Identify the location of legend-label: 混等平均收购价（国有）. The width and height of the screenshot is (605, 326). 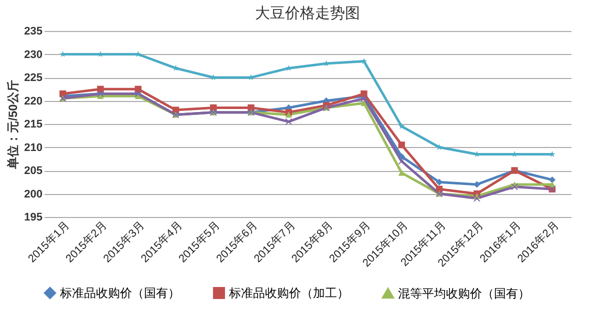
(464, 293).